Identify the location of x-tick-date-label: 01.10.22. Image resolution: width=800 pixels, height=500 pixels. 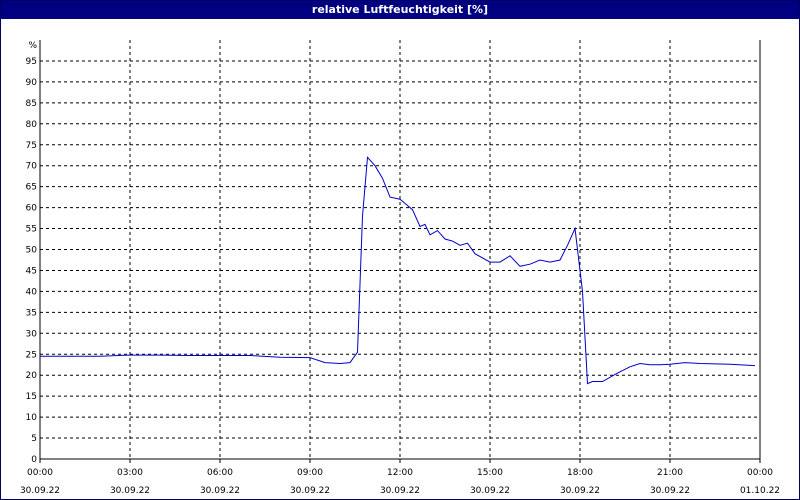
(760, 491).